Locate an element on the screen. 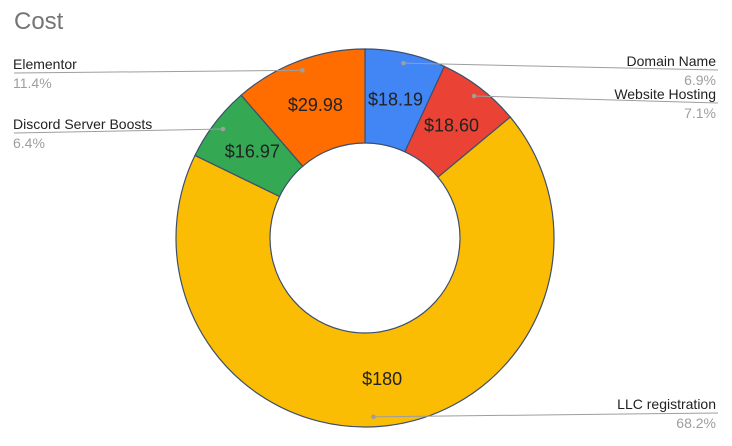 Image resolution: width=732 pixels, height=446 pixels. slice-value-label: $29.98 is located at coordinates (315, 105).